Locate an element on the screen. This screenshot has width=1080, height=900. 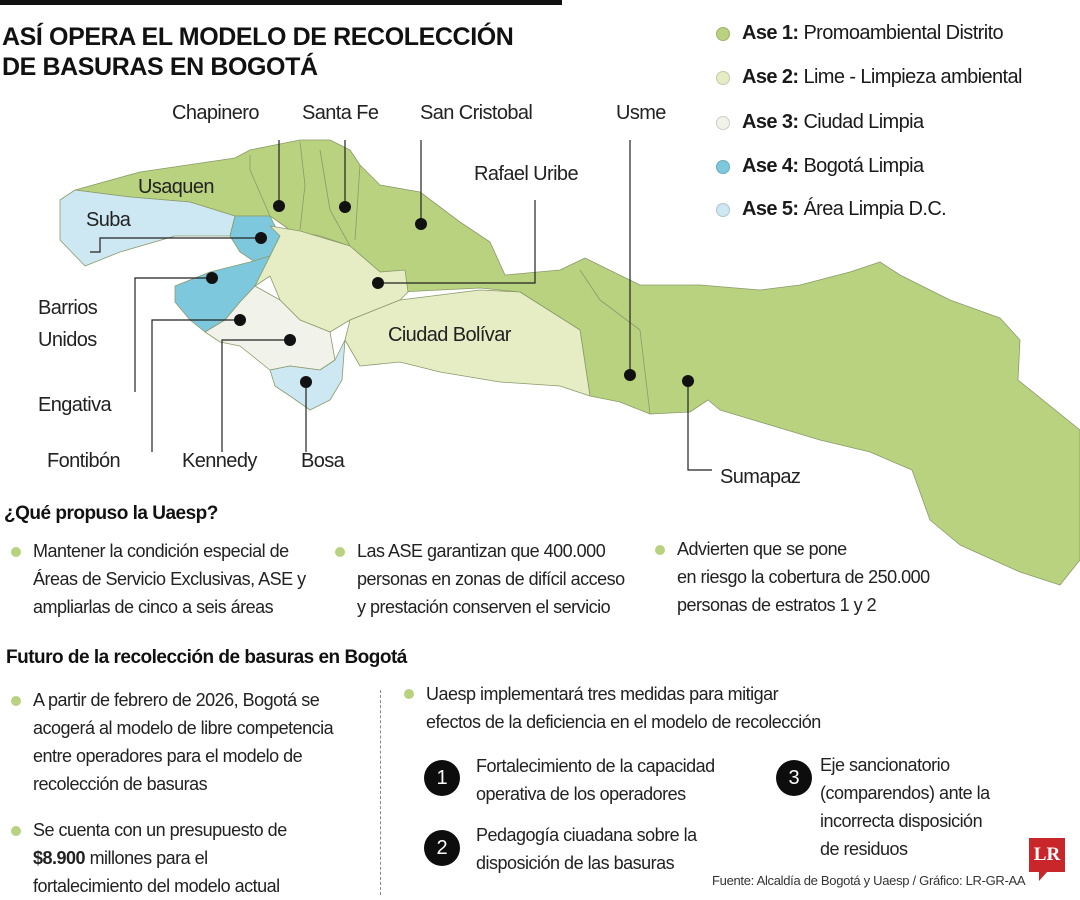
marker-bosa is located at coordinates (306, 382).